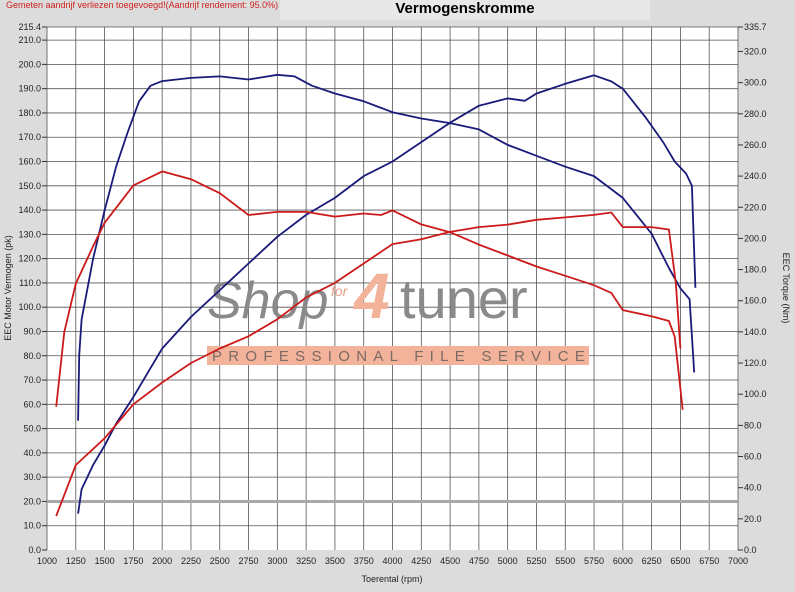  Describe the element at coordinates (32, 453) in the screenshot. I see `y-tick-label: 40.0` at that location.